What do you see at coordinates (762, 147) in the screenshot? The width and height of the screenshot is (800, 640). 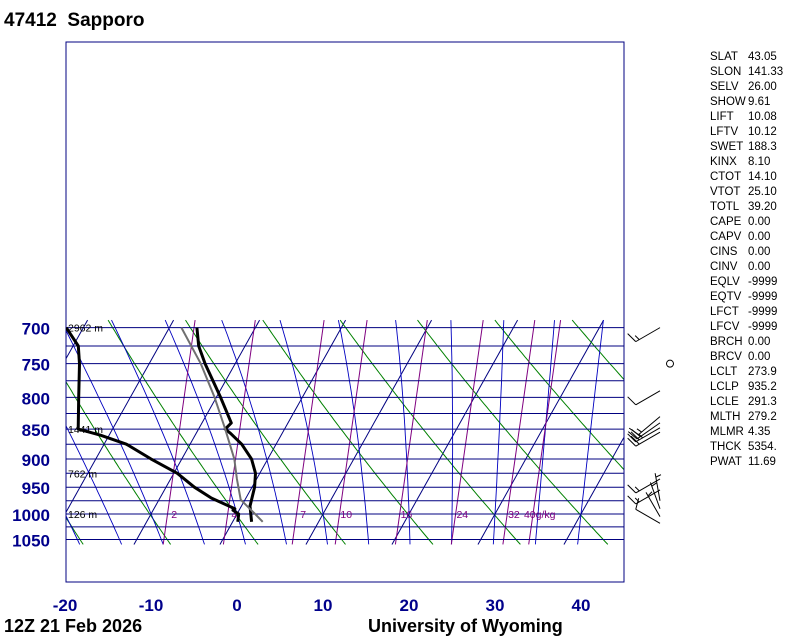 I see `index-value: 188.3` at bounding box center [762, 147].